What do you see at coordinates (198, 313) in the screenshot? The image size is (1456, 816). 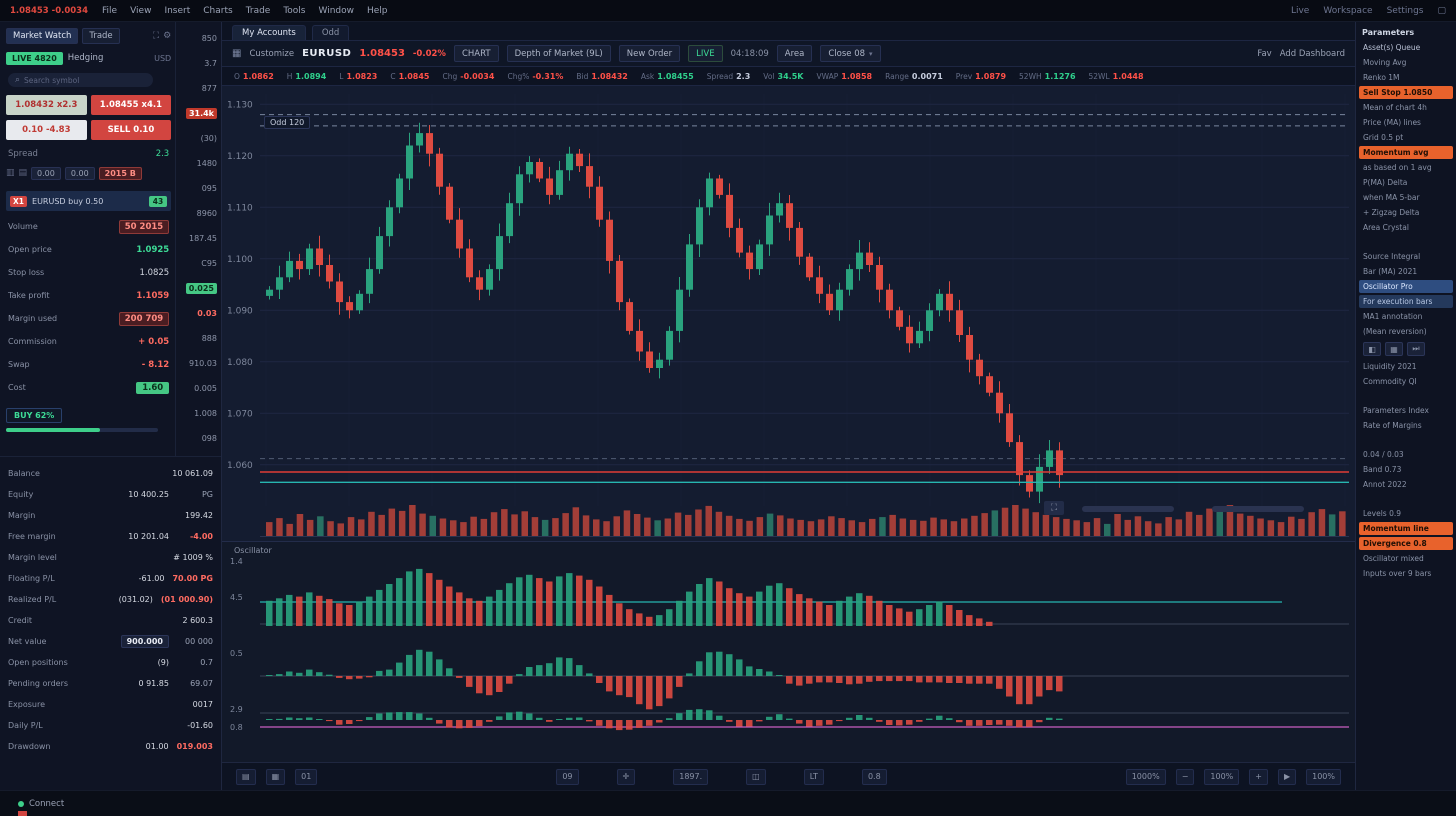 I see `ladder-row: 0.03` at bounding box center [198, 313].